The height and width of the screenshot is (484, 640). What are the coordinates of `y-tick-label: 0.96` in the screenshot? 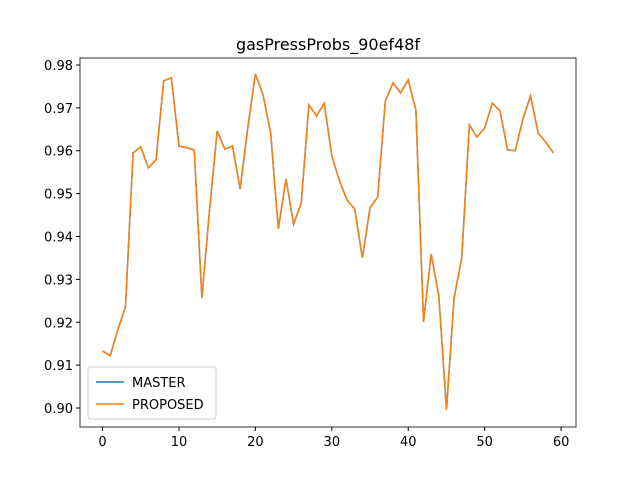 It's located at (58, 152).